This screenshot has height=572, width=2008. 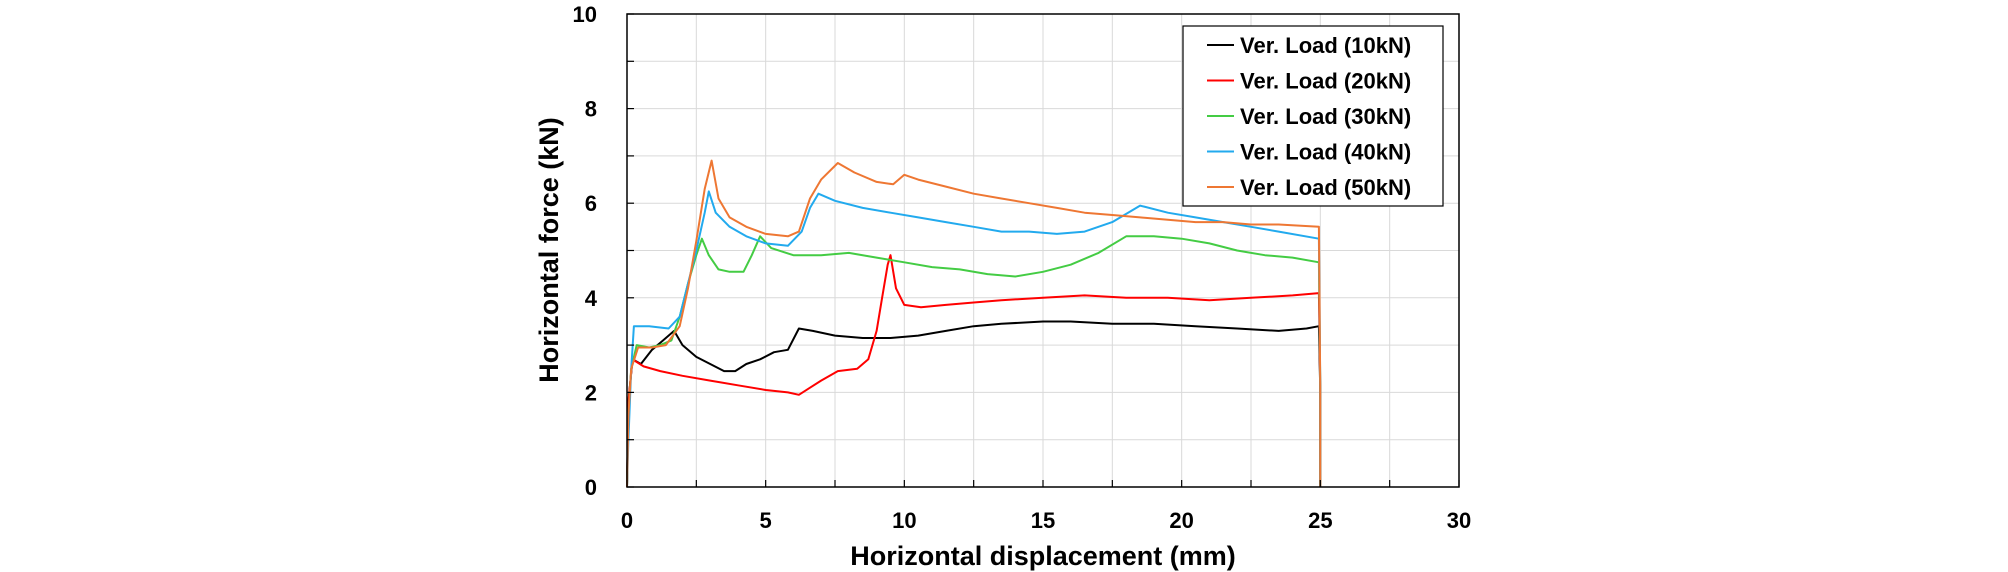 I want to click on y-tick-label: 6, so click(x=591, y=203).